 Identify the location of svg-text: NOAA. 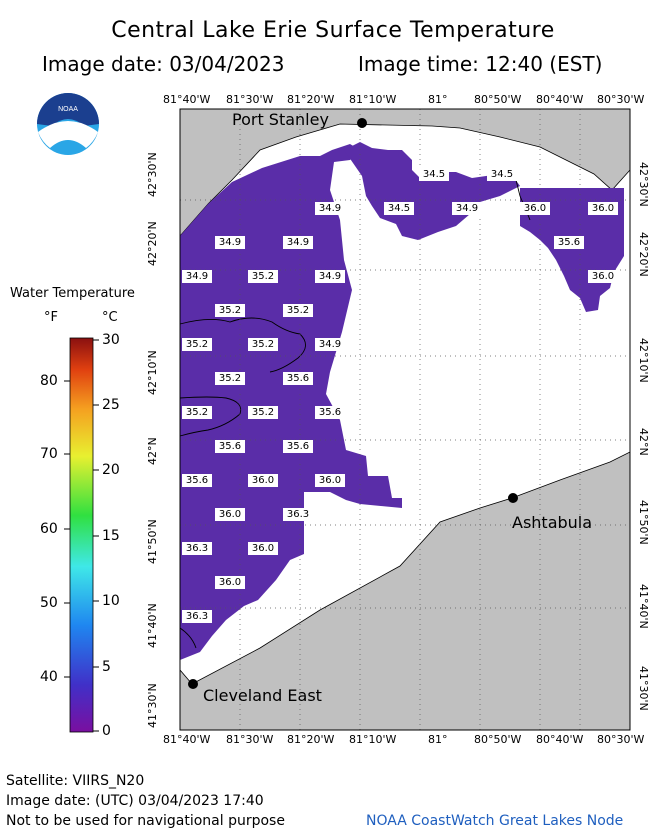
(68, 109).